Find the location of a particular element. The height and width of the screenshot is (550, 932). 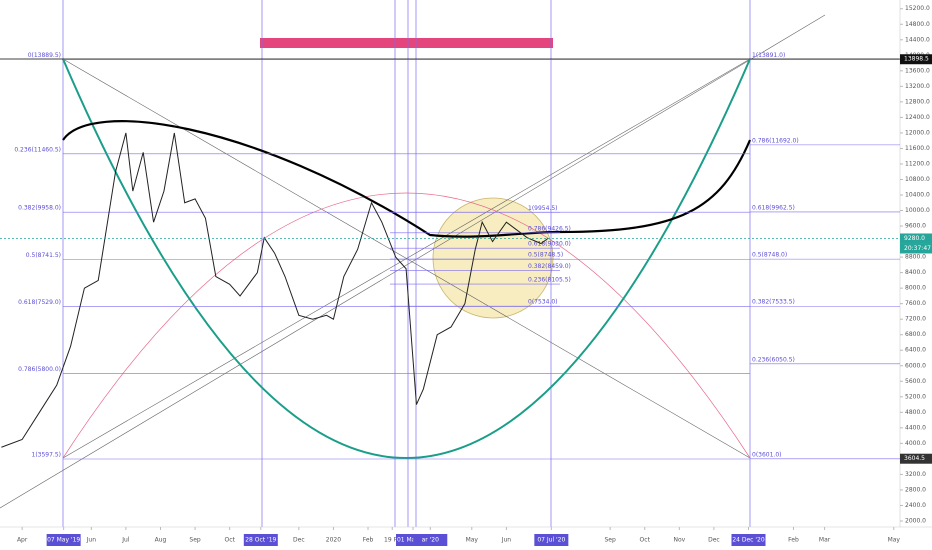

x-tick-label: 28 Oct '19 is located at coordinates (260, 540).